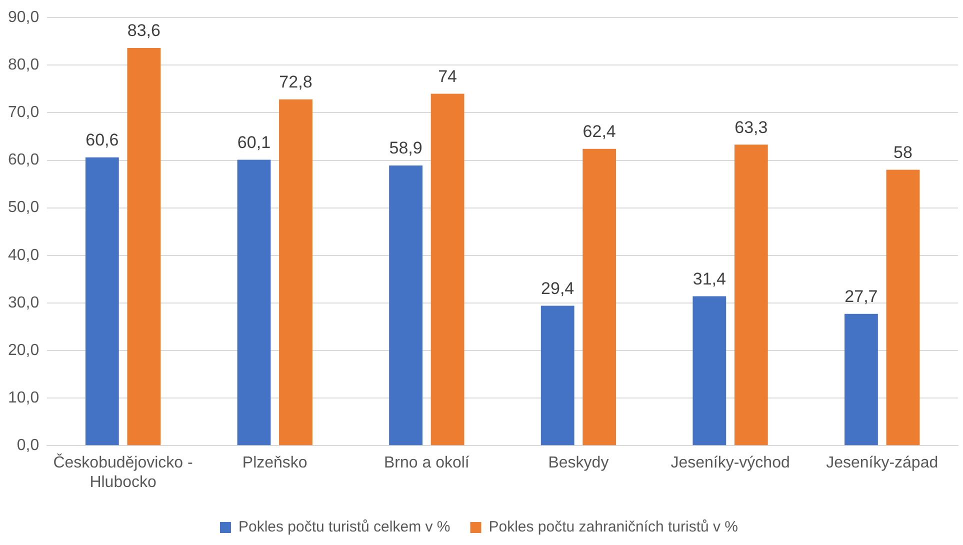 The width and height of the screenshot is (963, 545). I want to click on x-tick-label: Beskydy, so click(578, 463).